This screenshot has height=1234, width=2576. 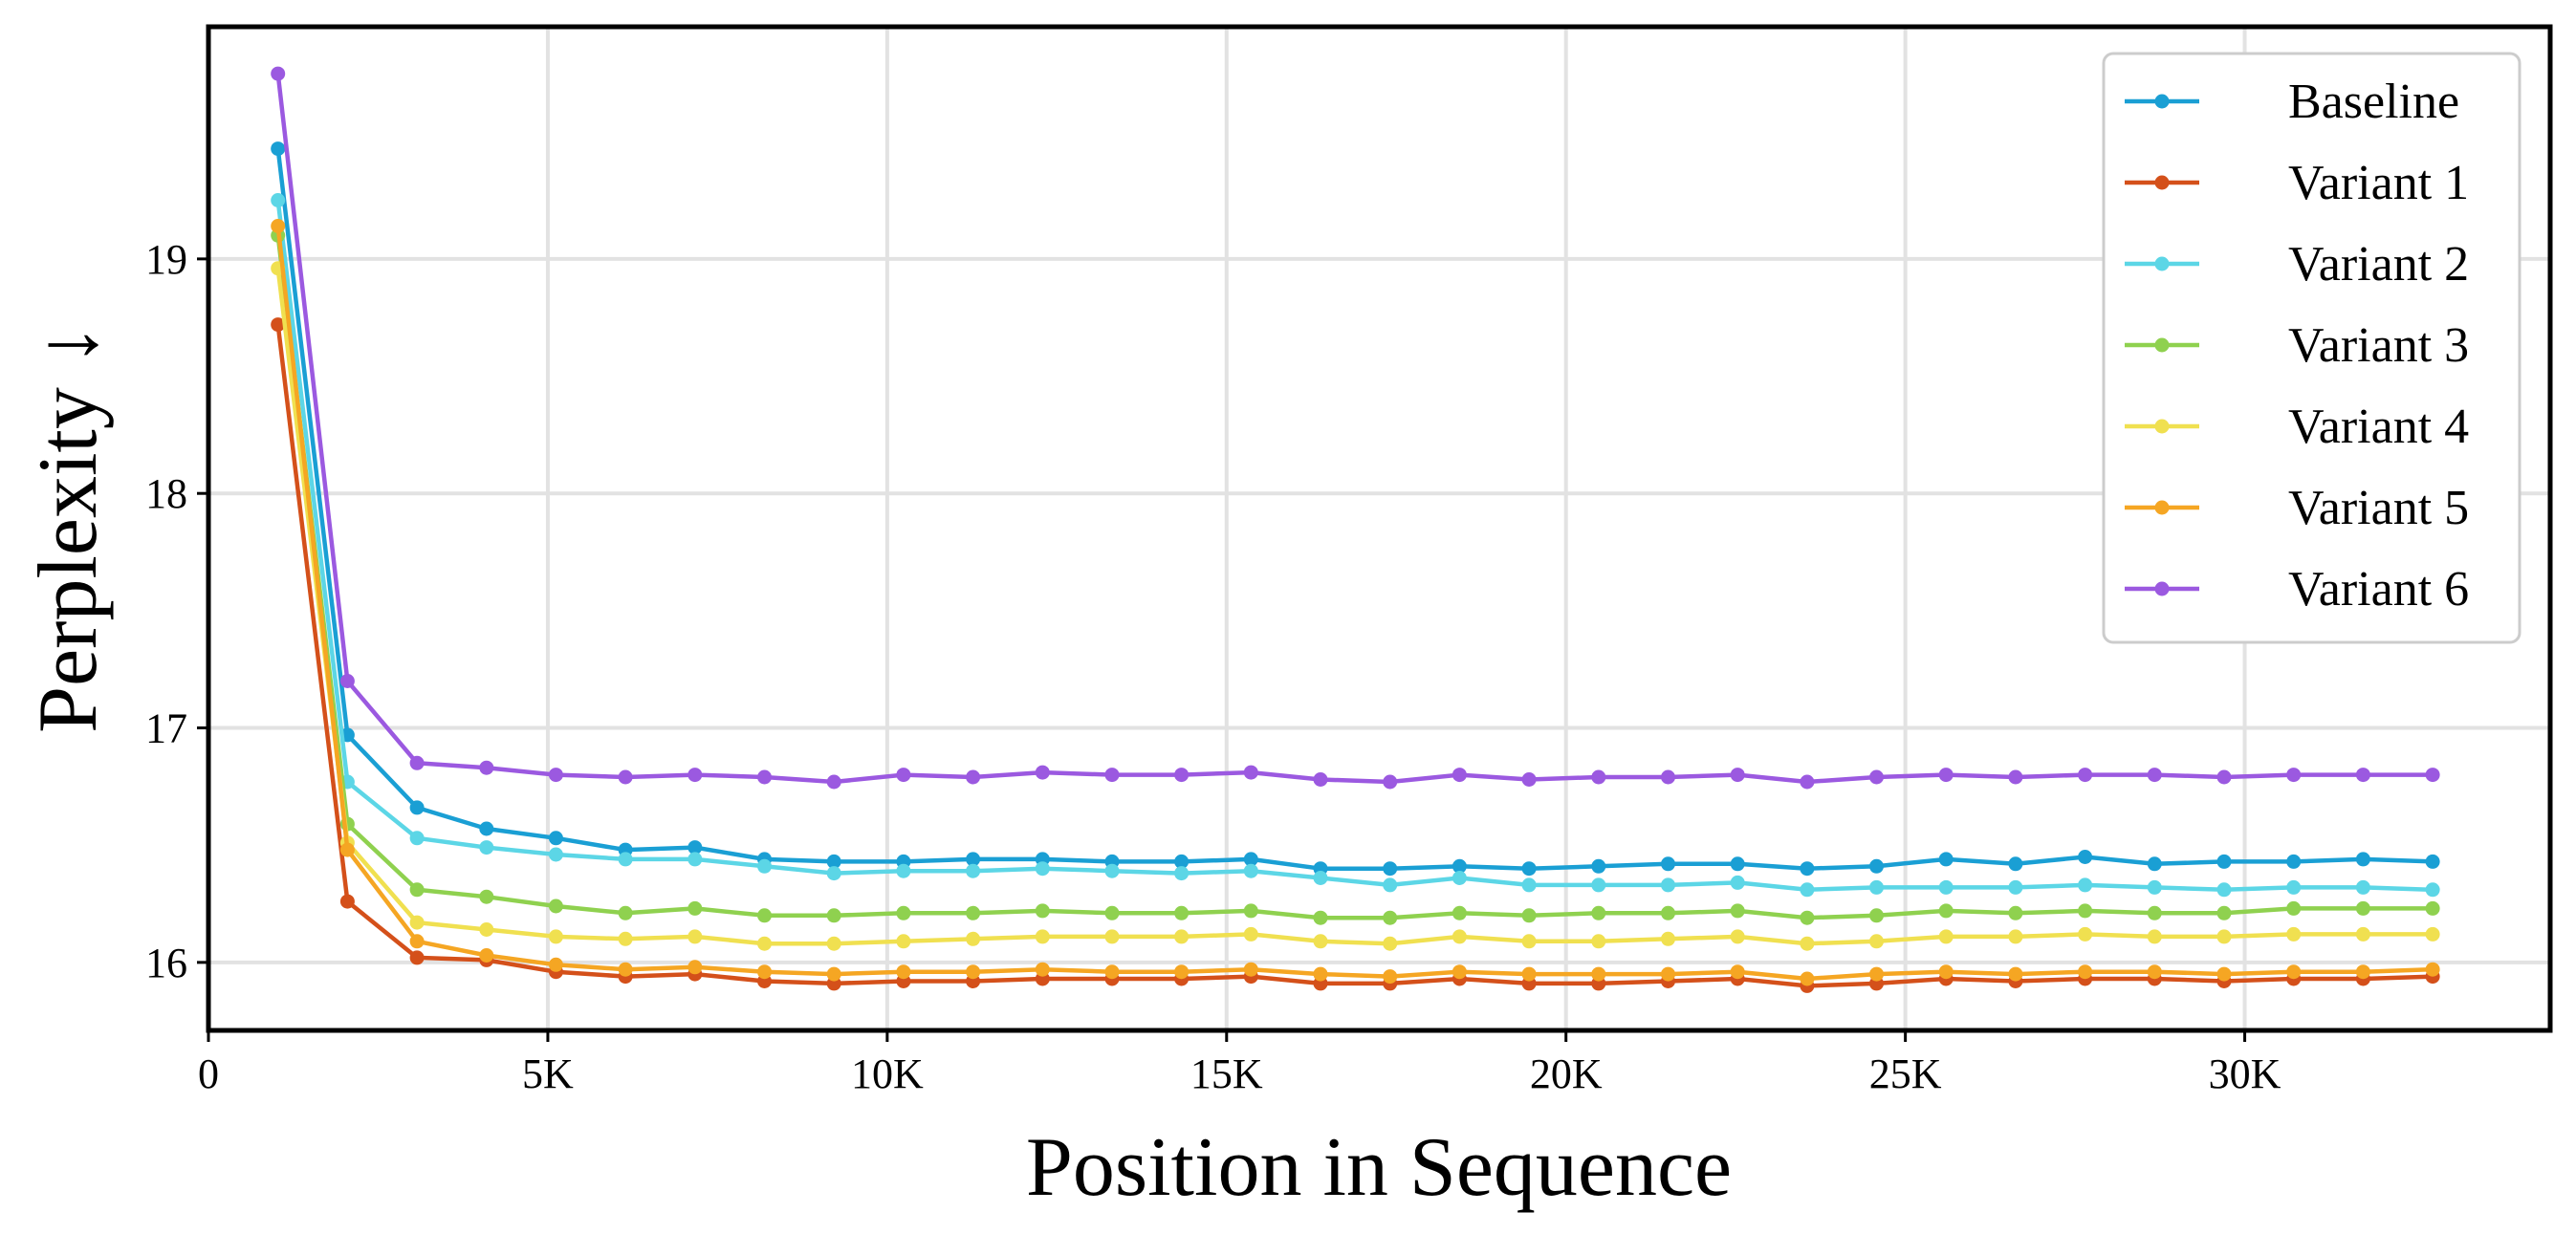 What do you see at coordinates (1226, 1073) in the screenshot?
I see `x-tick-label: 15K` at bounding box center [1226, 1073].